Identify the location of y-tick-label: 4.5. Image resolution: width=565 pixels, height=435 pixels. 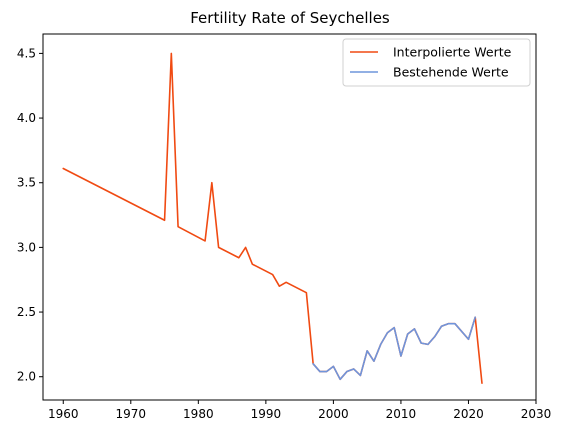
(26, 53).